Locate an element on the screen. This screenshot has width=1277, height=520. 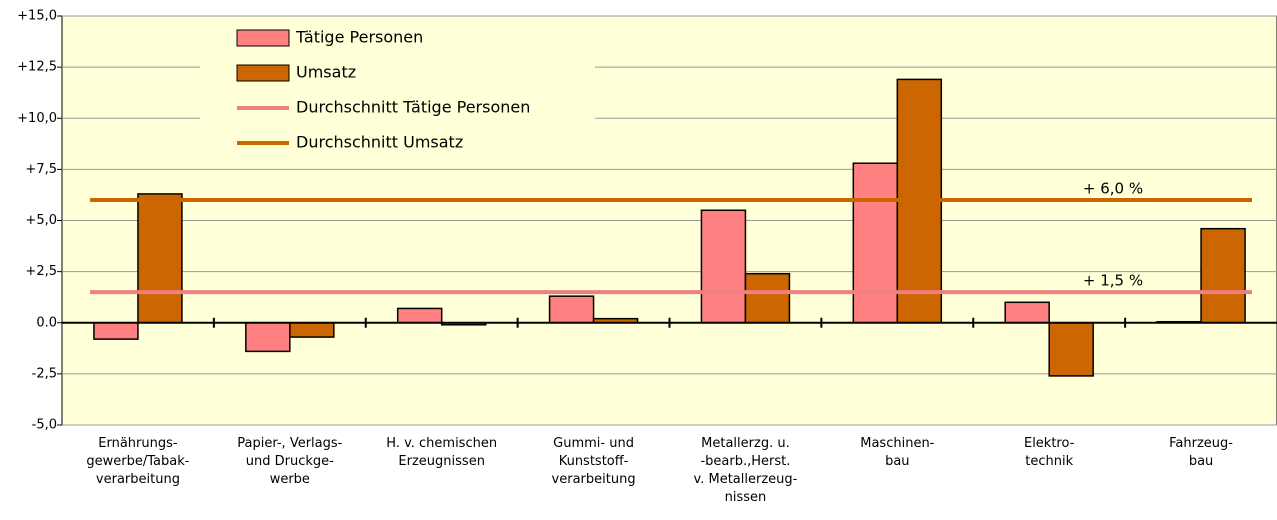
x-tick-label: Ernährungs-gewerbe/Tabak-verarbeitung is located at coordinates (137, 461).